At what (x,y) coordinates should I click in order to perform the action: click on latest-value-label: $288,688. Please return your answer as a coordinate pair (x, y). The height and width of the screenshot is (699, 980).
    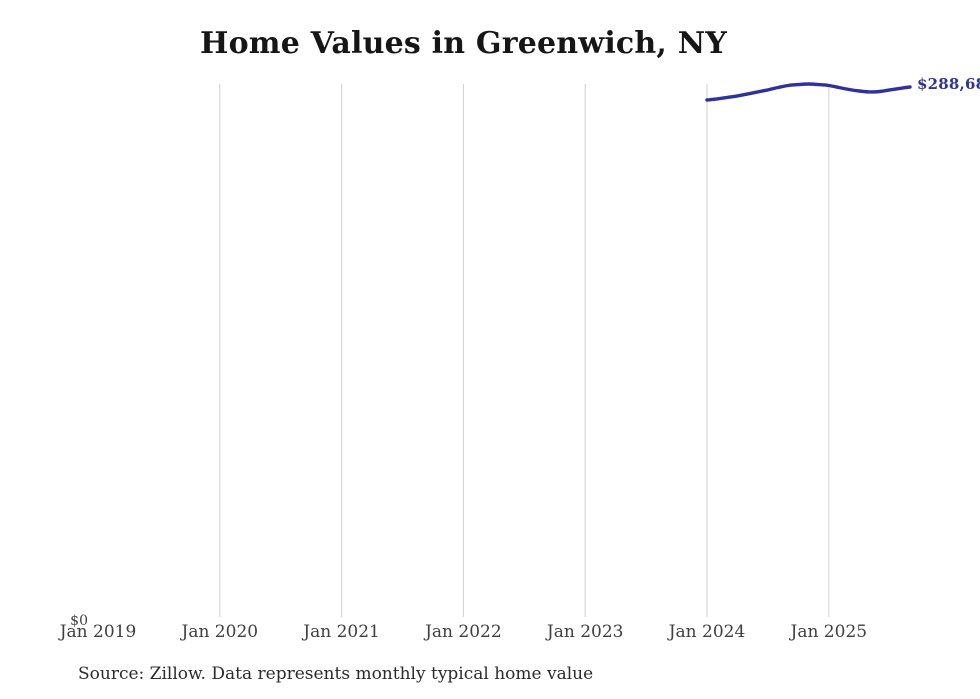
    Looking at the image, I should click on (948, 83).